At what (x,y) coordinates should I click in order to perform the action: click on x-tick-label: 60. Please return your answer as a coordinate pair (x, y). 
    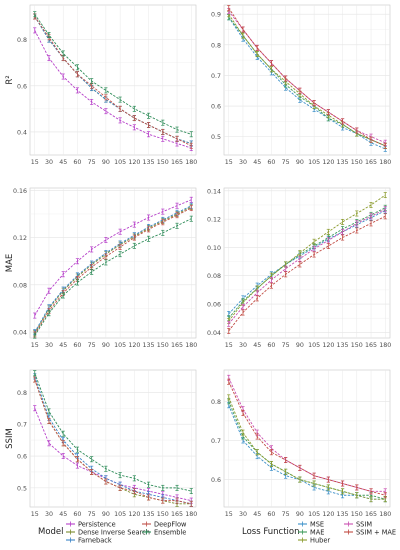
    Looking at the image, I should click on (77, 162).